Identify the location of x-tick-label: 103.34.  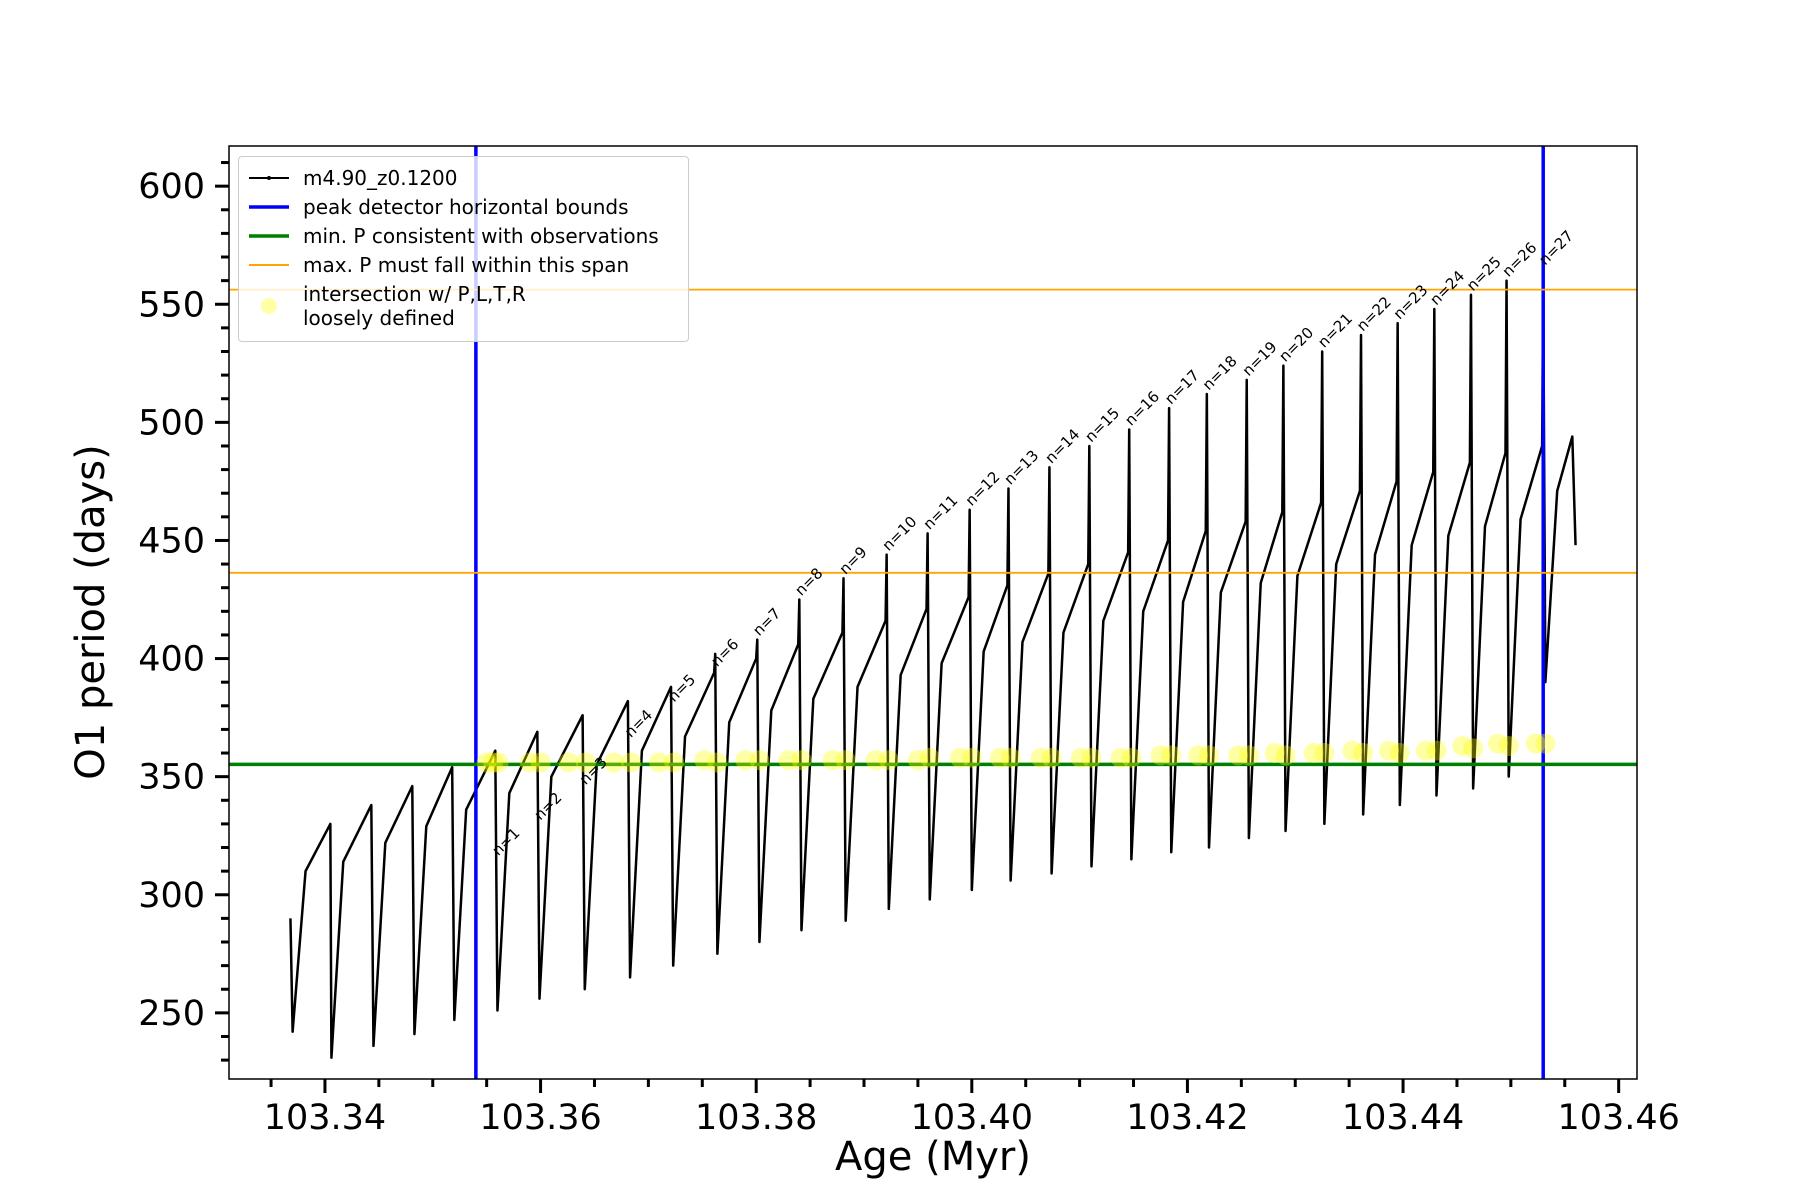
(325, 1118).